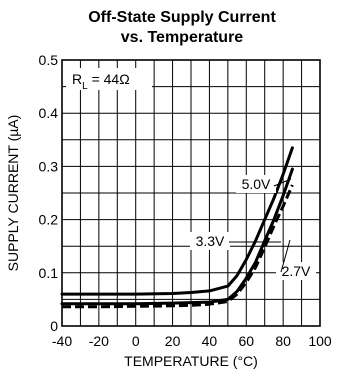  What do you see at coordinates (49, 60) in the screenshot?
I see `y-tick-label: 0.5` at bounding box center [49, 60].